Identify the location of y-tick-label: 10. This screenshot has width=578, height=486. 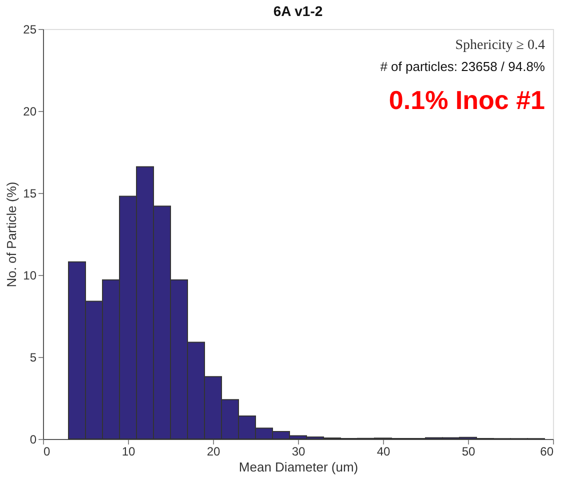
(30, 275).